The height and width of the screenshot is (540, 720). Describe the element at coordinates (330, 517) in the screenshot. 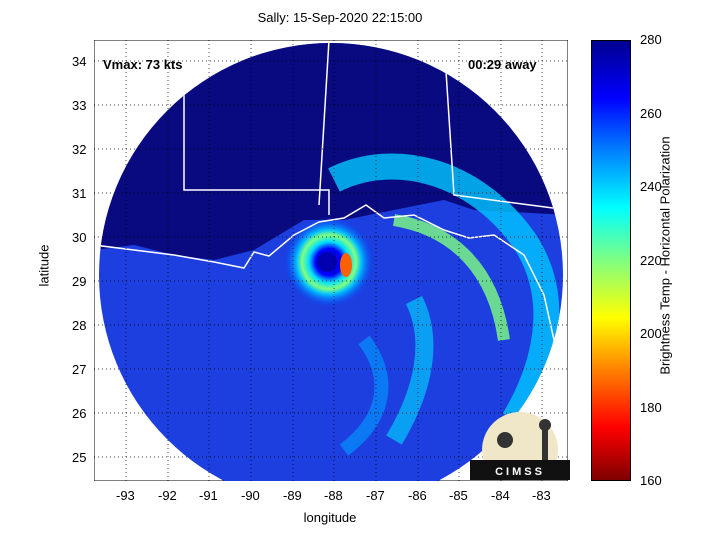

I see `x-axis-label: longitude` at that location.